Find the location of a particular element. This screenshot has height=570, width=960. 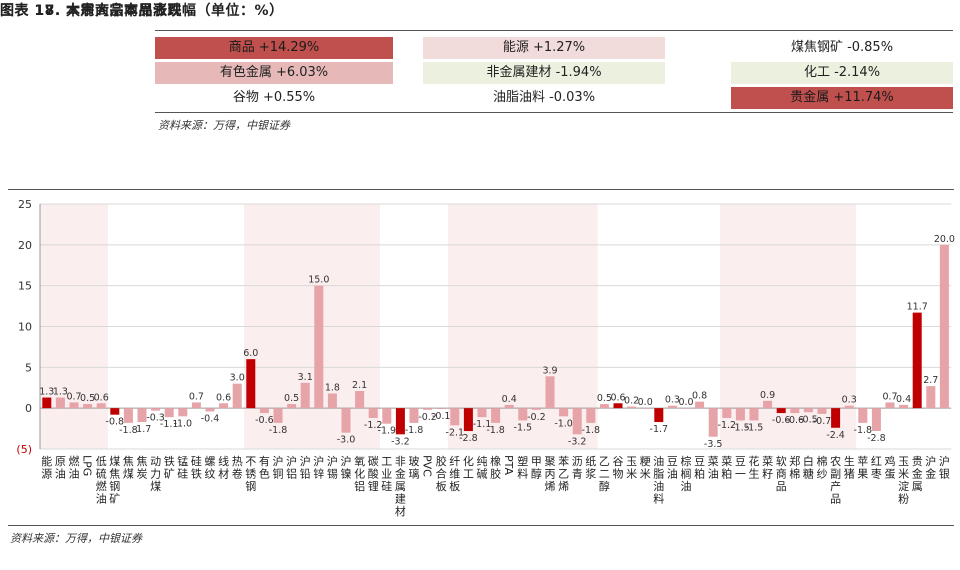

bar-value-label: 0.7 is located at coordinates (196, 396).